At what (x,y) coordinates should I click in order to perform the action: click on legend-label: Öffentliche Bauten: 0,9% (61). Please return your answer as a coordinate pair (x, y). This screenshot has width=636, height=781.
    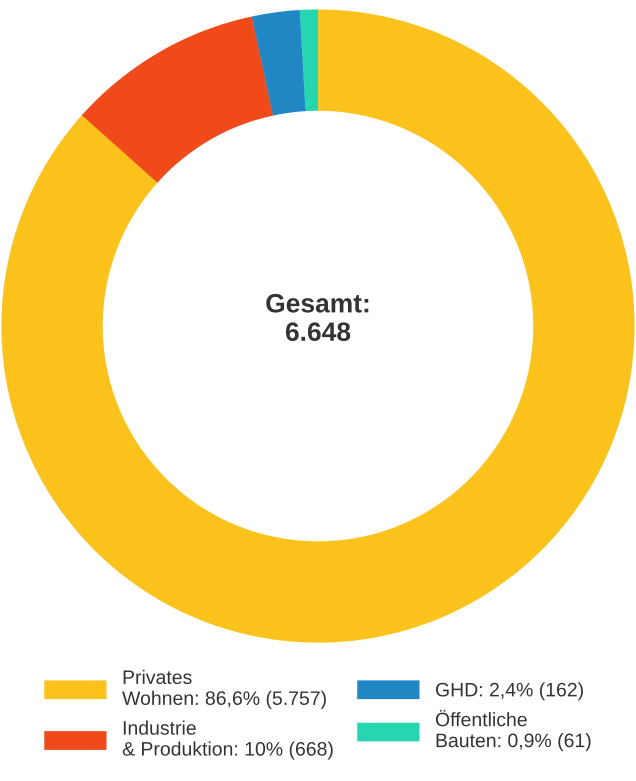
    Looking at the image, I should click on (513, 731).